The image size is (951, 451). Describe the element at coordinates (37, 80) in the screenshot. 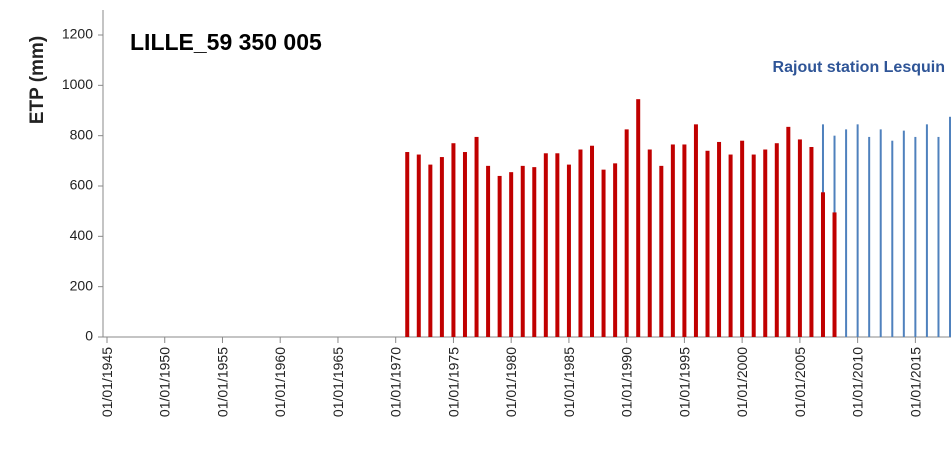

I see `y-axis-label: ETP (mm)` at that location.